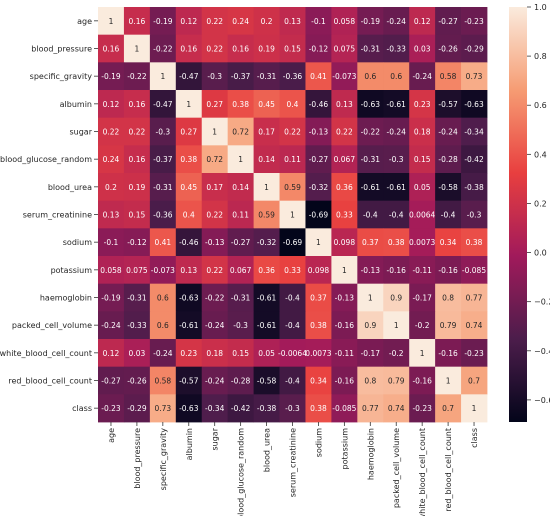 The height and width of the screenshot is (516, 550). I want to click on cell-value-label: 0.15, so click(240, 353).